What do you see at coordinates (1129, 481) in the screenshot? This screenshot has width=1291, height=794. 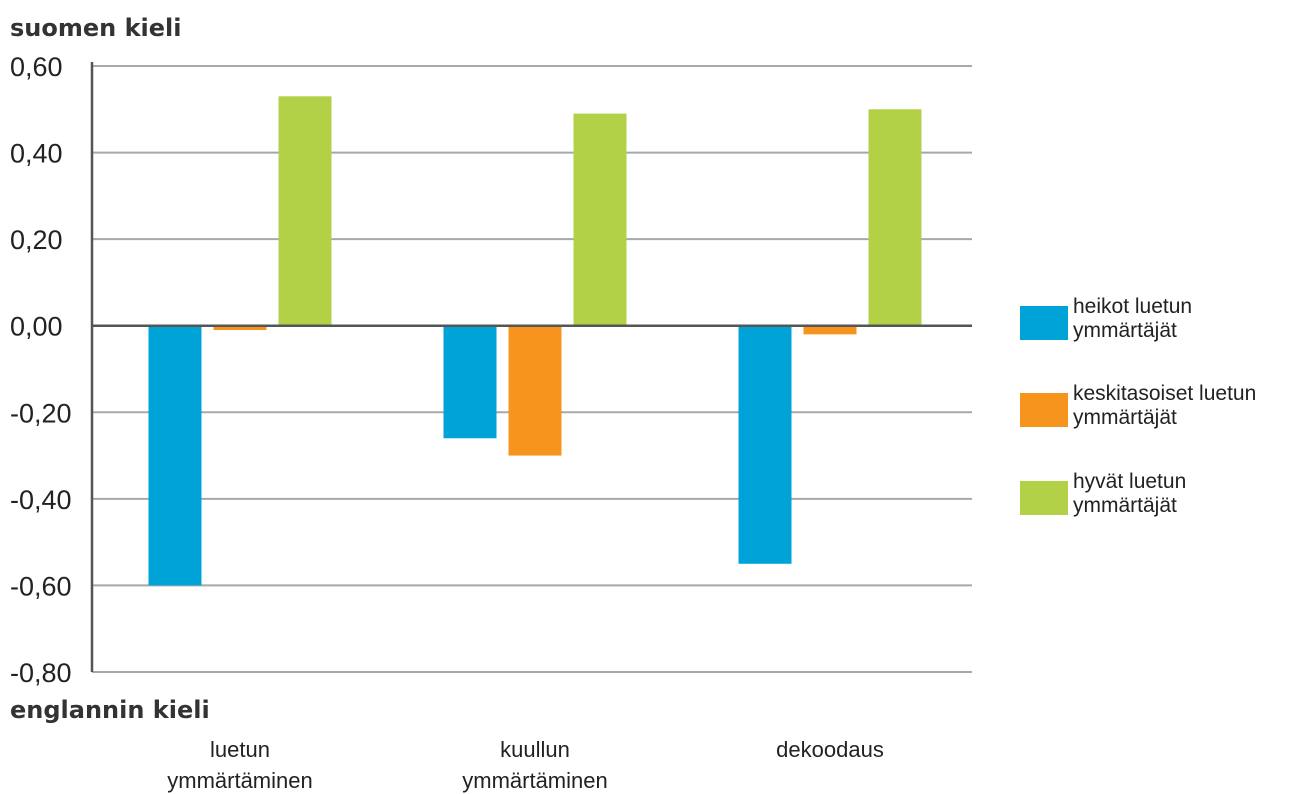 I see `legend-label: hyvät luetun` at bounding box center [1129, 481].